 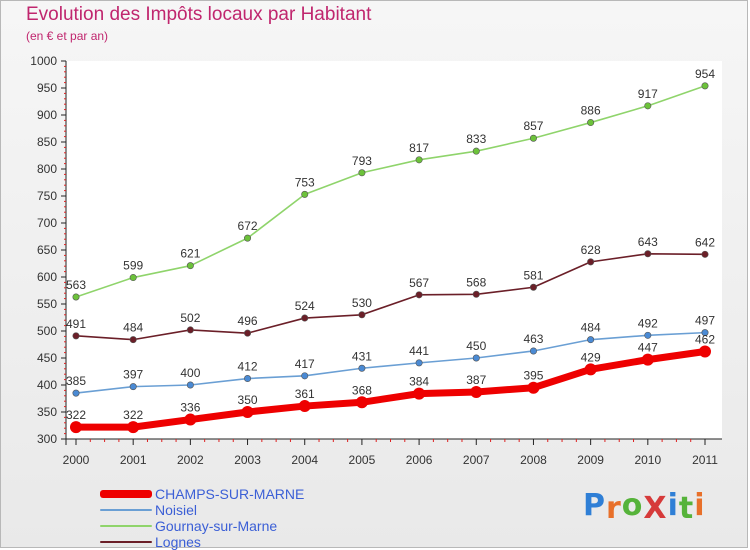 I want to click on data-label: 817, so click(x=419, y=148).